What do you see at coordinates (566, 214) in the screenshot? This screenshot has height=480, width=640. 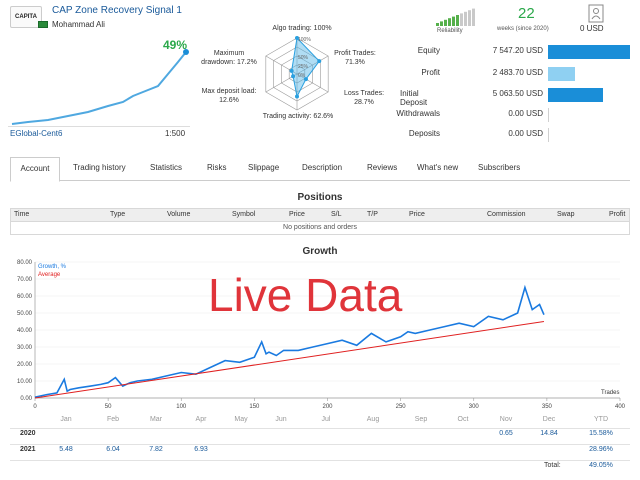 I see `col-swap: Swap` at bounding box center [566, 214].